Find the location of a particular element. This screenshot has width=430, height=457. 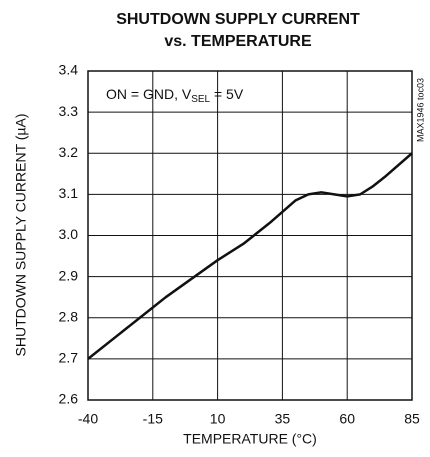

x-axis-label: TEMPERATURE (°C) is located at coordinates (250, 439).